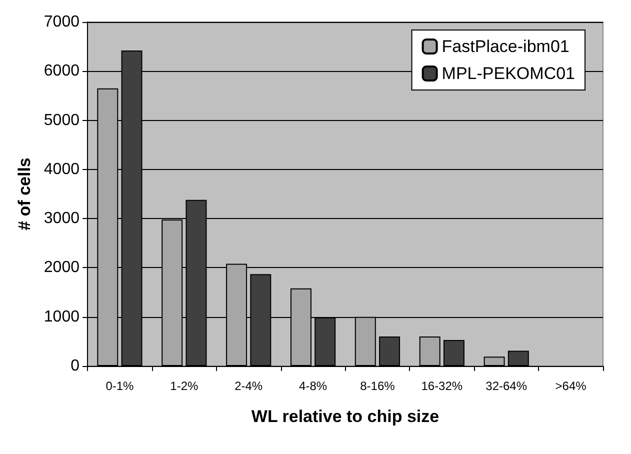 This screenshot has height=454, width=631. What do you see at coordinates (24, 194) in the screenshot?
I see `y-axis-title: # of cells` at bounding box center [24, 194].